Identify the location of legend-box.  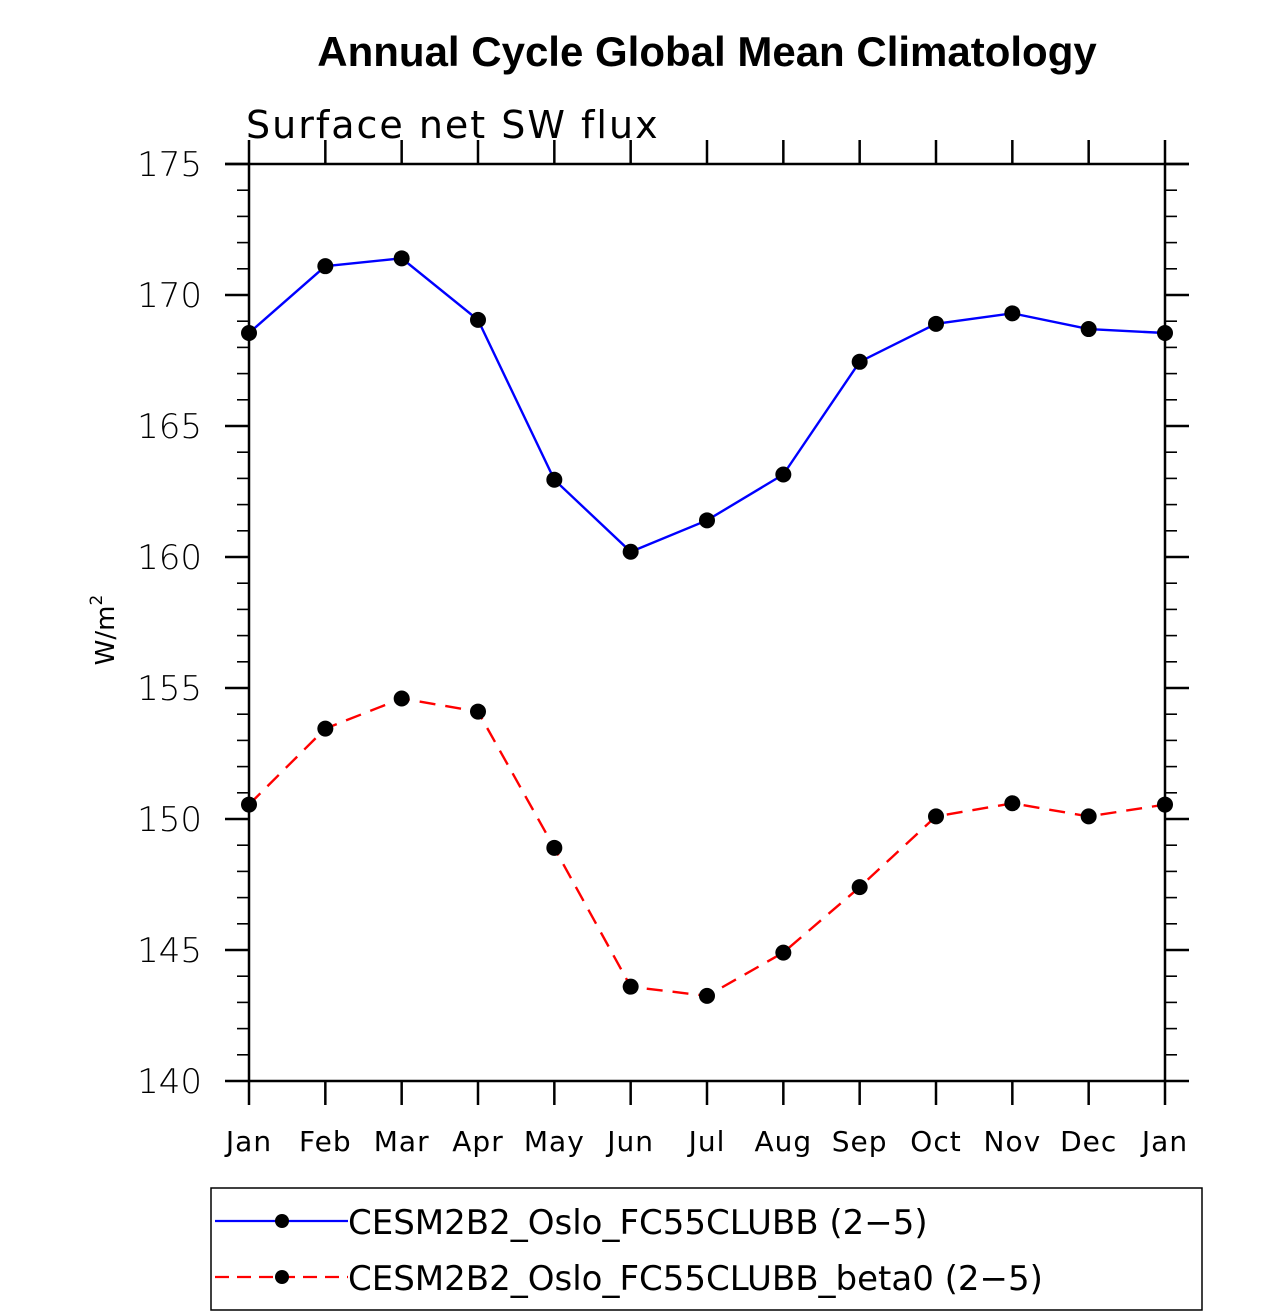
(706, 1249).